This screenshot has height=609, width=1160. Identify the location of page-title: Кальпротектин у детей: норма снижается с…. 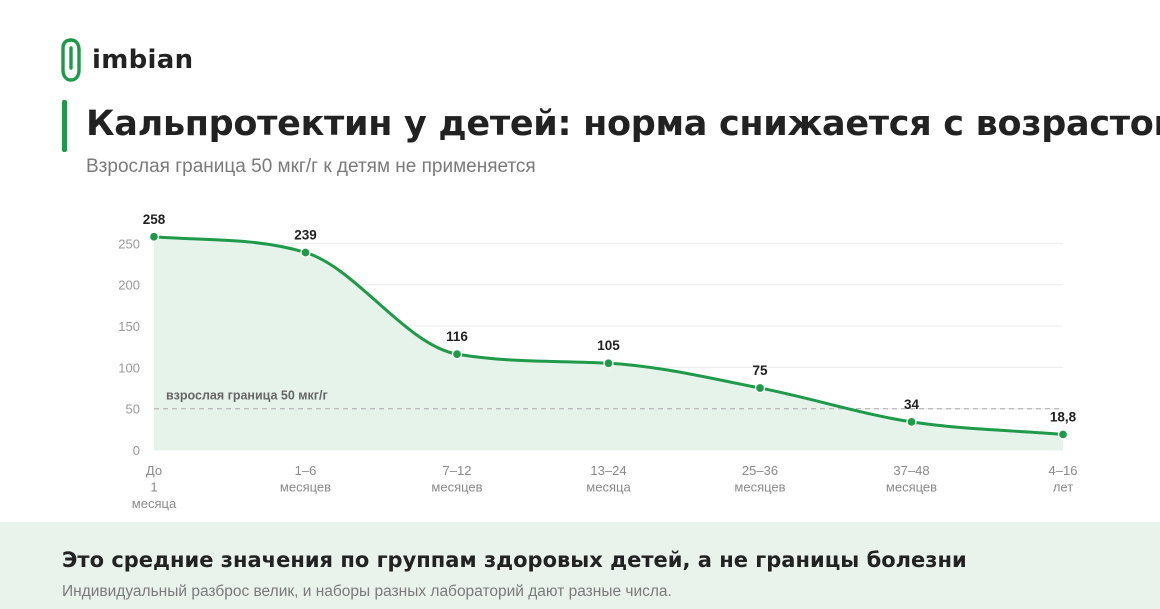
(623, 124).